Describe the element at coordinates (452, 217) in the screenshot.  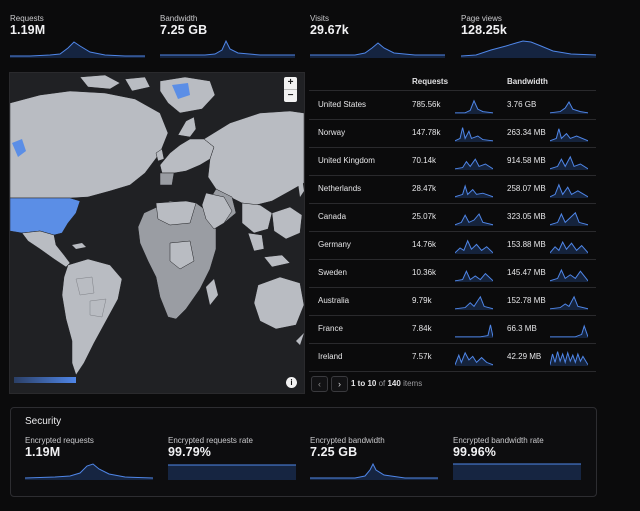
I see `table-row: Canada 25.07k 323.05 MB` at that location.